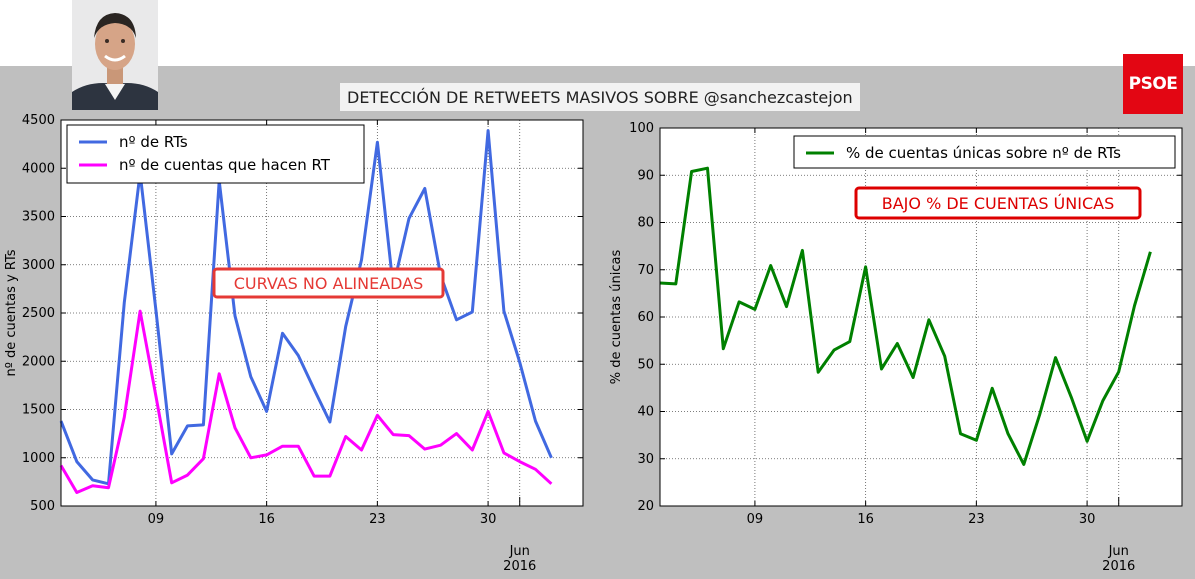 The width and height of the screenshot is (1195, 579). What do you see at coordinates (645, 459) in the screenshot?
I see `y-tick-label: 30` at bounding box center [645, 459].